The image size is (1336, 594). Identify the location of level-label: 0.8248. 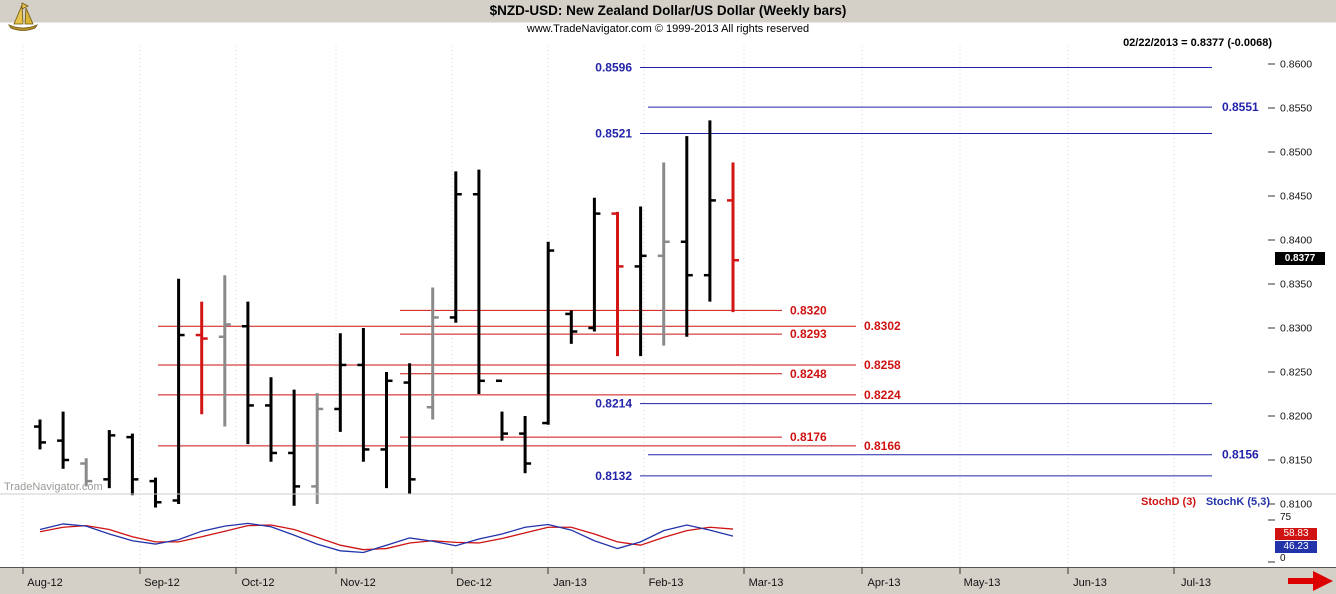
(808, 374).